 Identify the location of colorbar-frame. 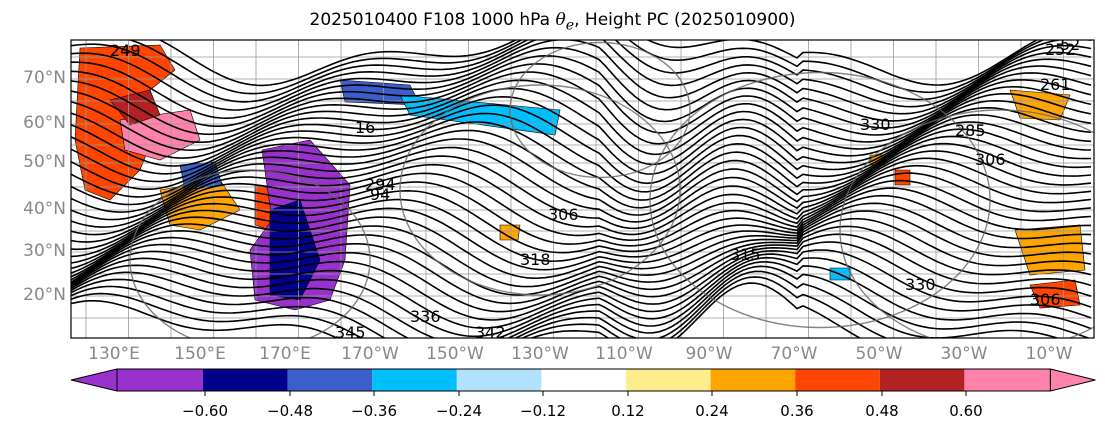
(583, 380).